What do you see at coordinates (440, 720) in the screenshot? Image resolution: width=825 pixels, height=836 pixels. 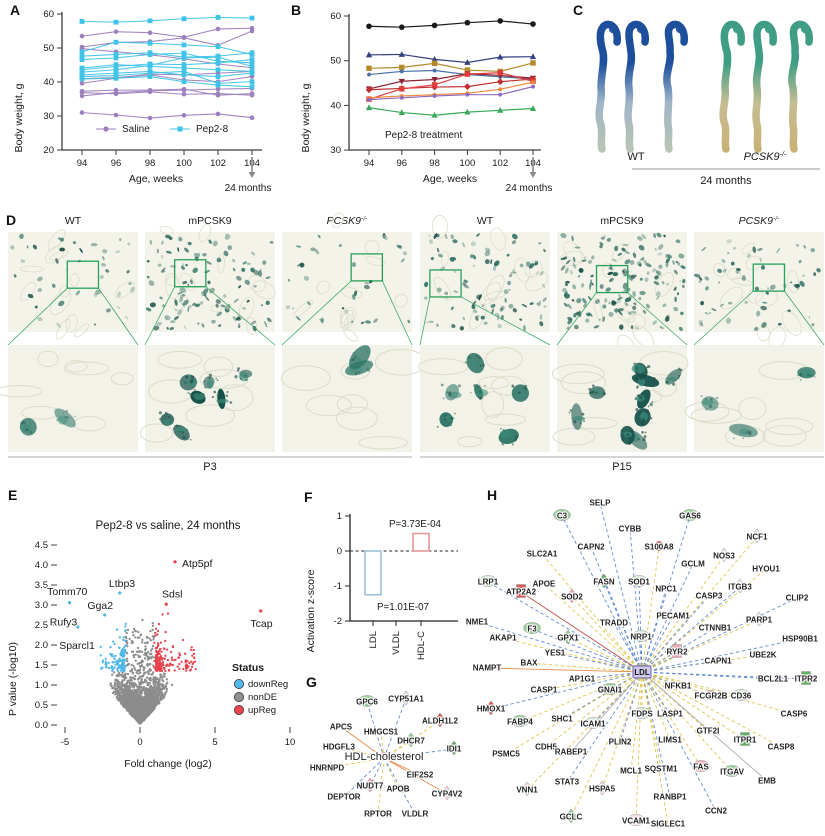 I see `node-glyph-diamond` at bounding box center [440, 720].